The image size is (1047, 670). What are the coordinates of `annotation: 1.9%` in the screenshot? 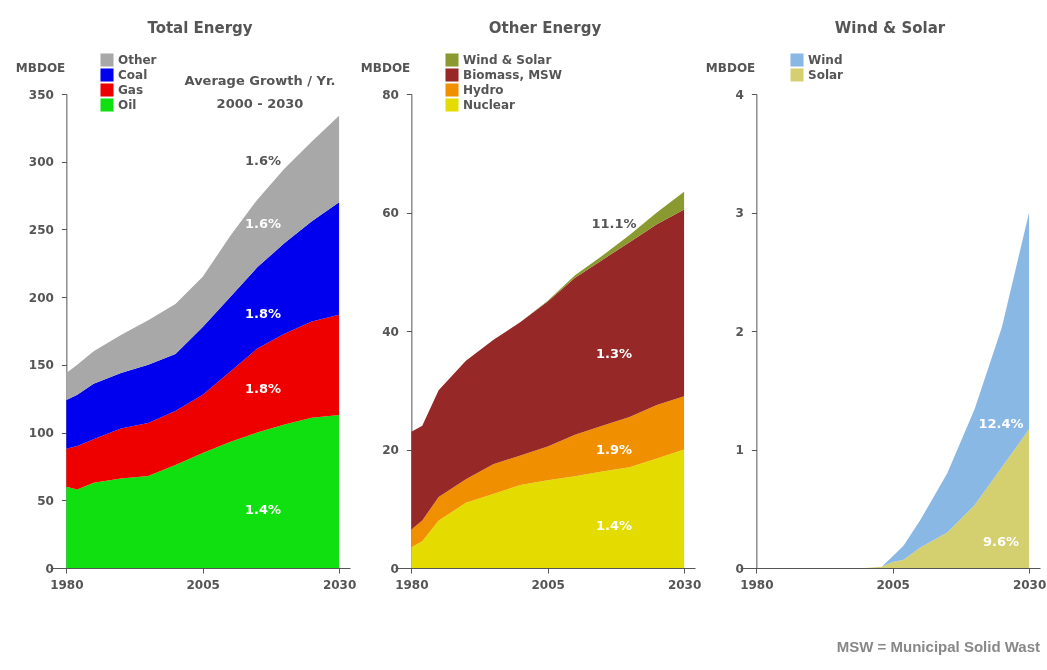 It's located at (614, 449).